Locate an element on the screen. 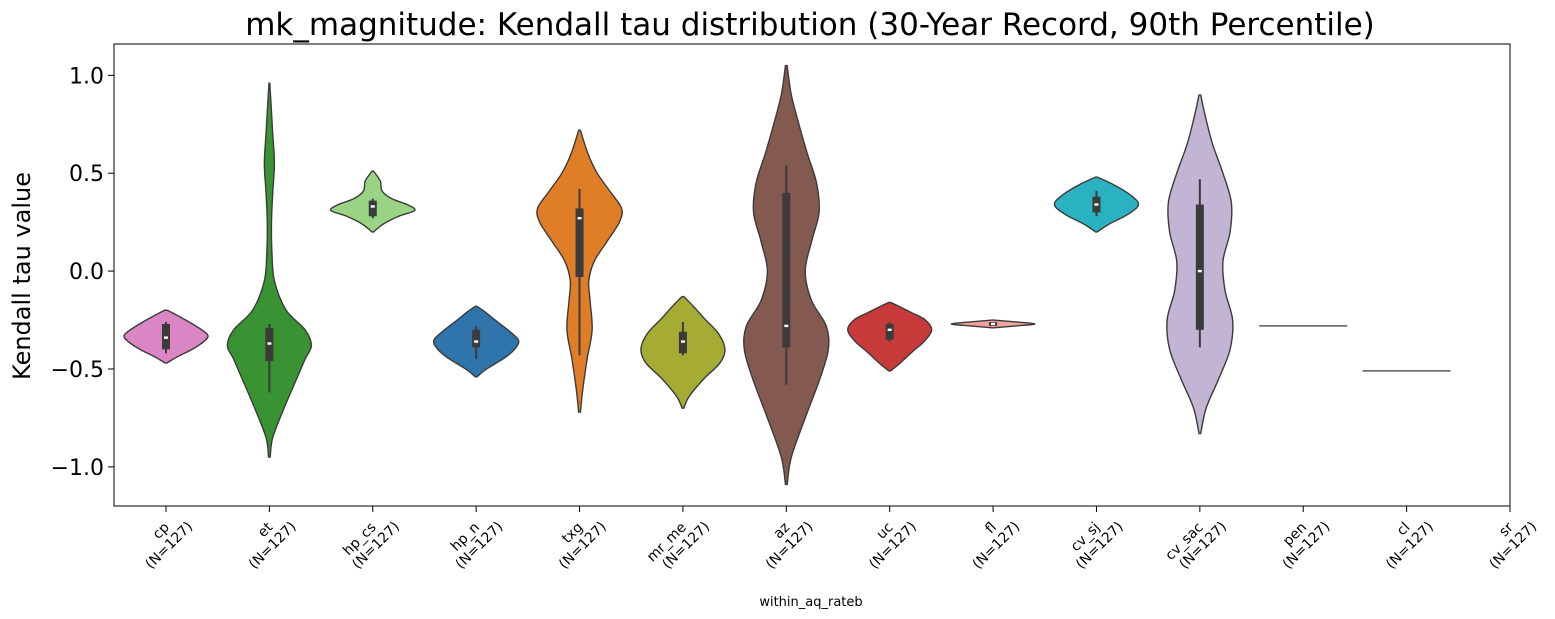 The width and height of the screenshot is (1555, 619). x-tick-label-hp-cs: hp_cs(N=127) is located at coordinates (370, 539).